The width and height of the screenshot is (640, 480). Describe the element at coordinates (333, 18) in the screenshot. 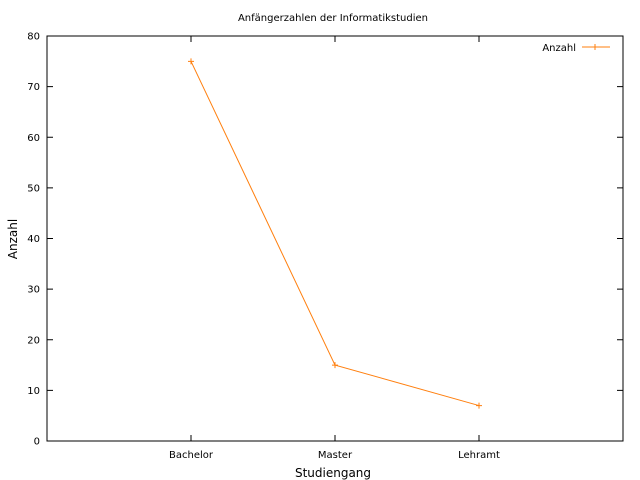

I see `chart-title: Anfängerzahlen der Informatikstudien` at that location.